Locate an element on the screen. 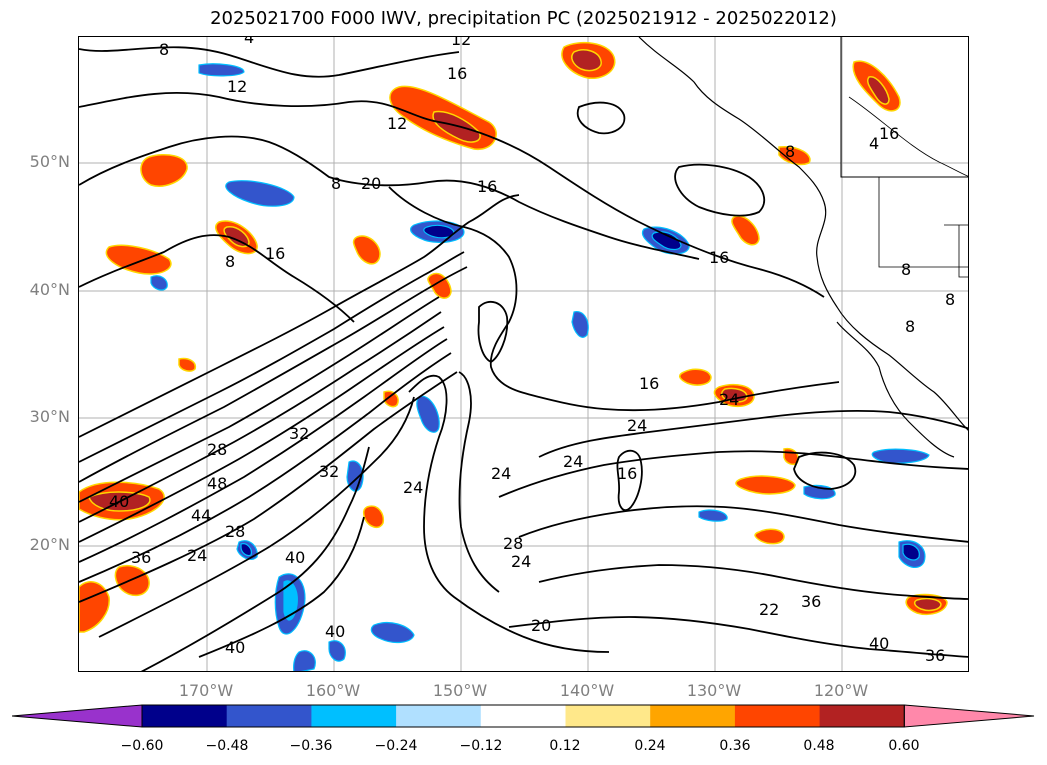 Image resolution: width=1047 pixels, height=765 pixels. lat-label-20n: 20°N is located at coordinates (49, 544).